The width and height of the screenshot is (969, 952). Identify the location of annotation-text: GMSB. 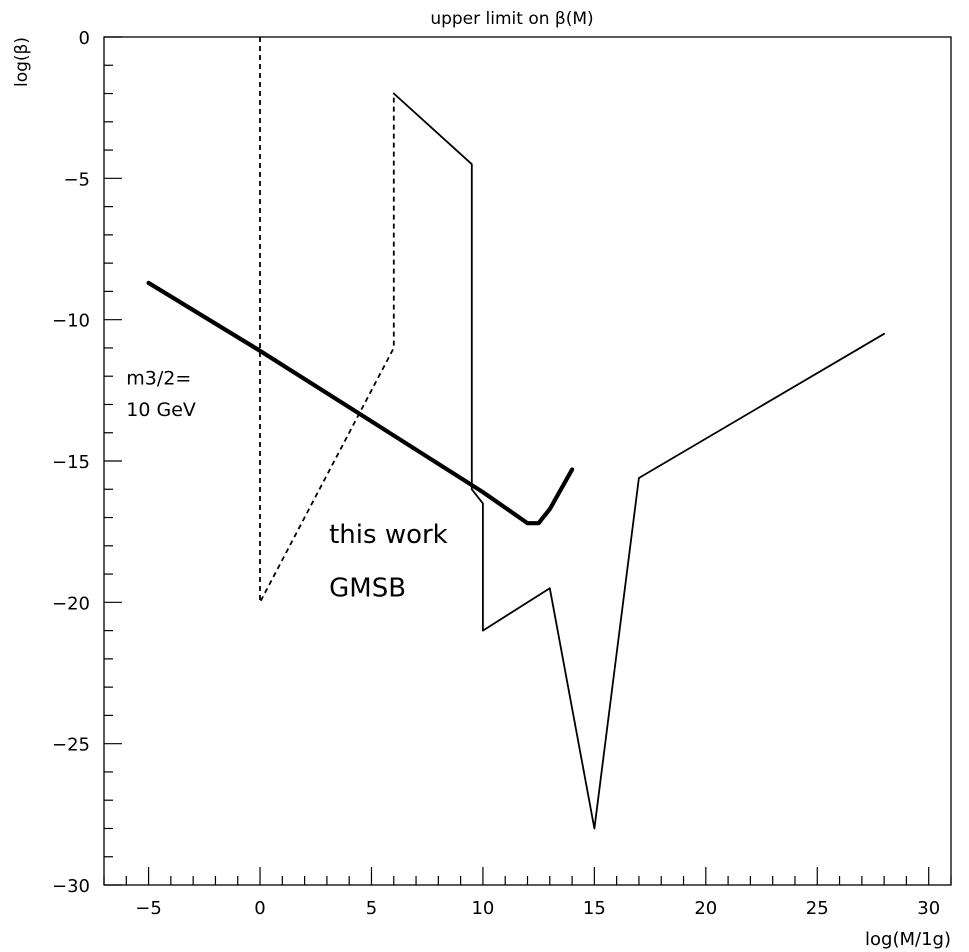
(367, 589).